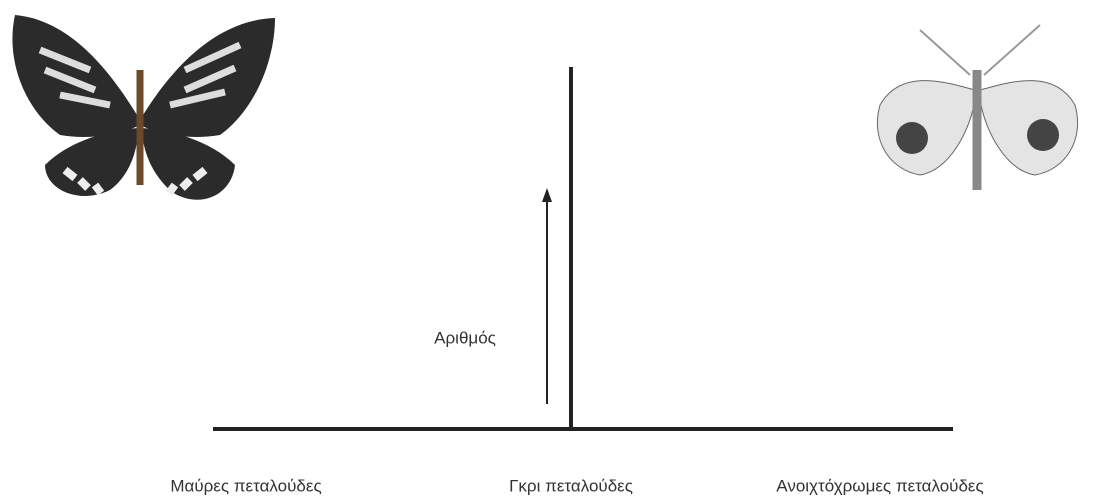  What do you see at coordinates (547, 195) in the screenshot?
I see `arrow-head` at bounding box center [547, 195].